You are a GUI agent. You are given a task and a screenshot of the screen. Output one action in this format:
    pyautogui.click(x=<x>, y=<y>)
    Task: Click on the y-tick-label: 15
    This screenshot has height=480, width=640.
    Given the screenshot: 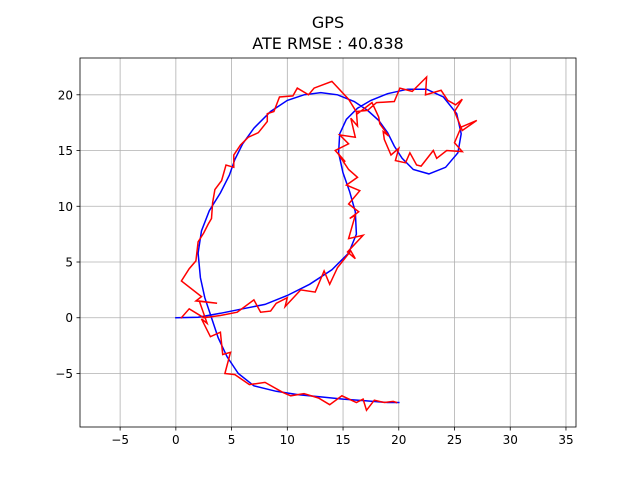 What is the action you would take?
    pyautogui.click(x=65, y=151)
    